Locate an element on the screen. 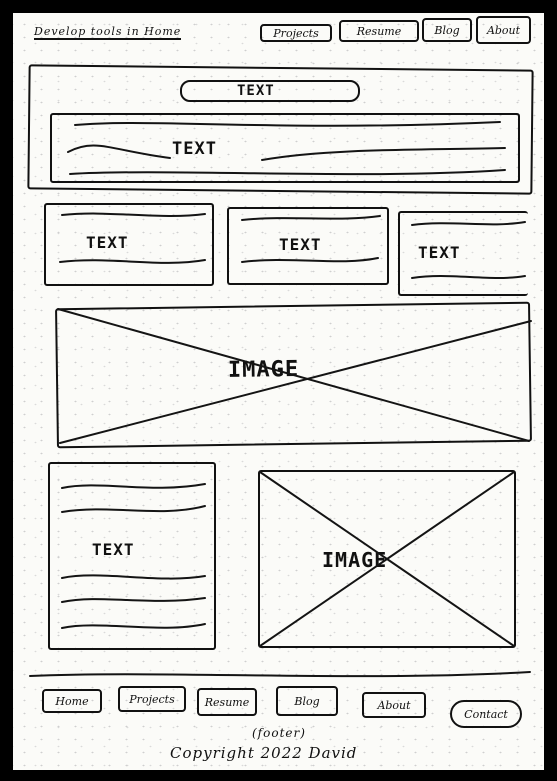 This screenshot has width=557, height=781. card-1: TEXT is located at coordinates (129, 244).